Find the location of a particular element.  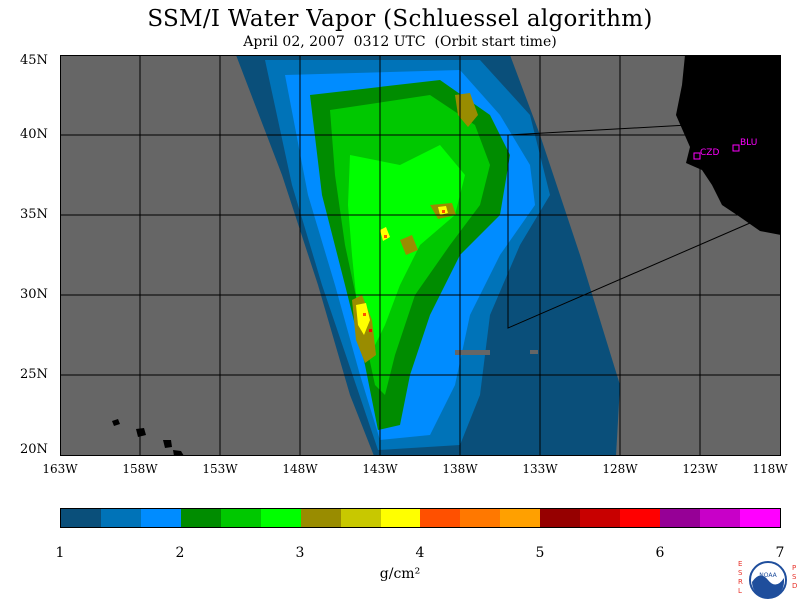

noaa-logo-icon: NOAA is located at coordinates (768, 580).